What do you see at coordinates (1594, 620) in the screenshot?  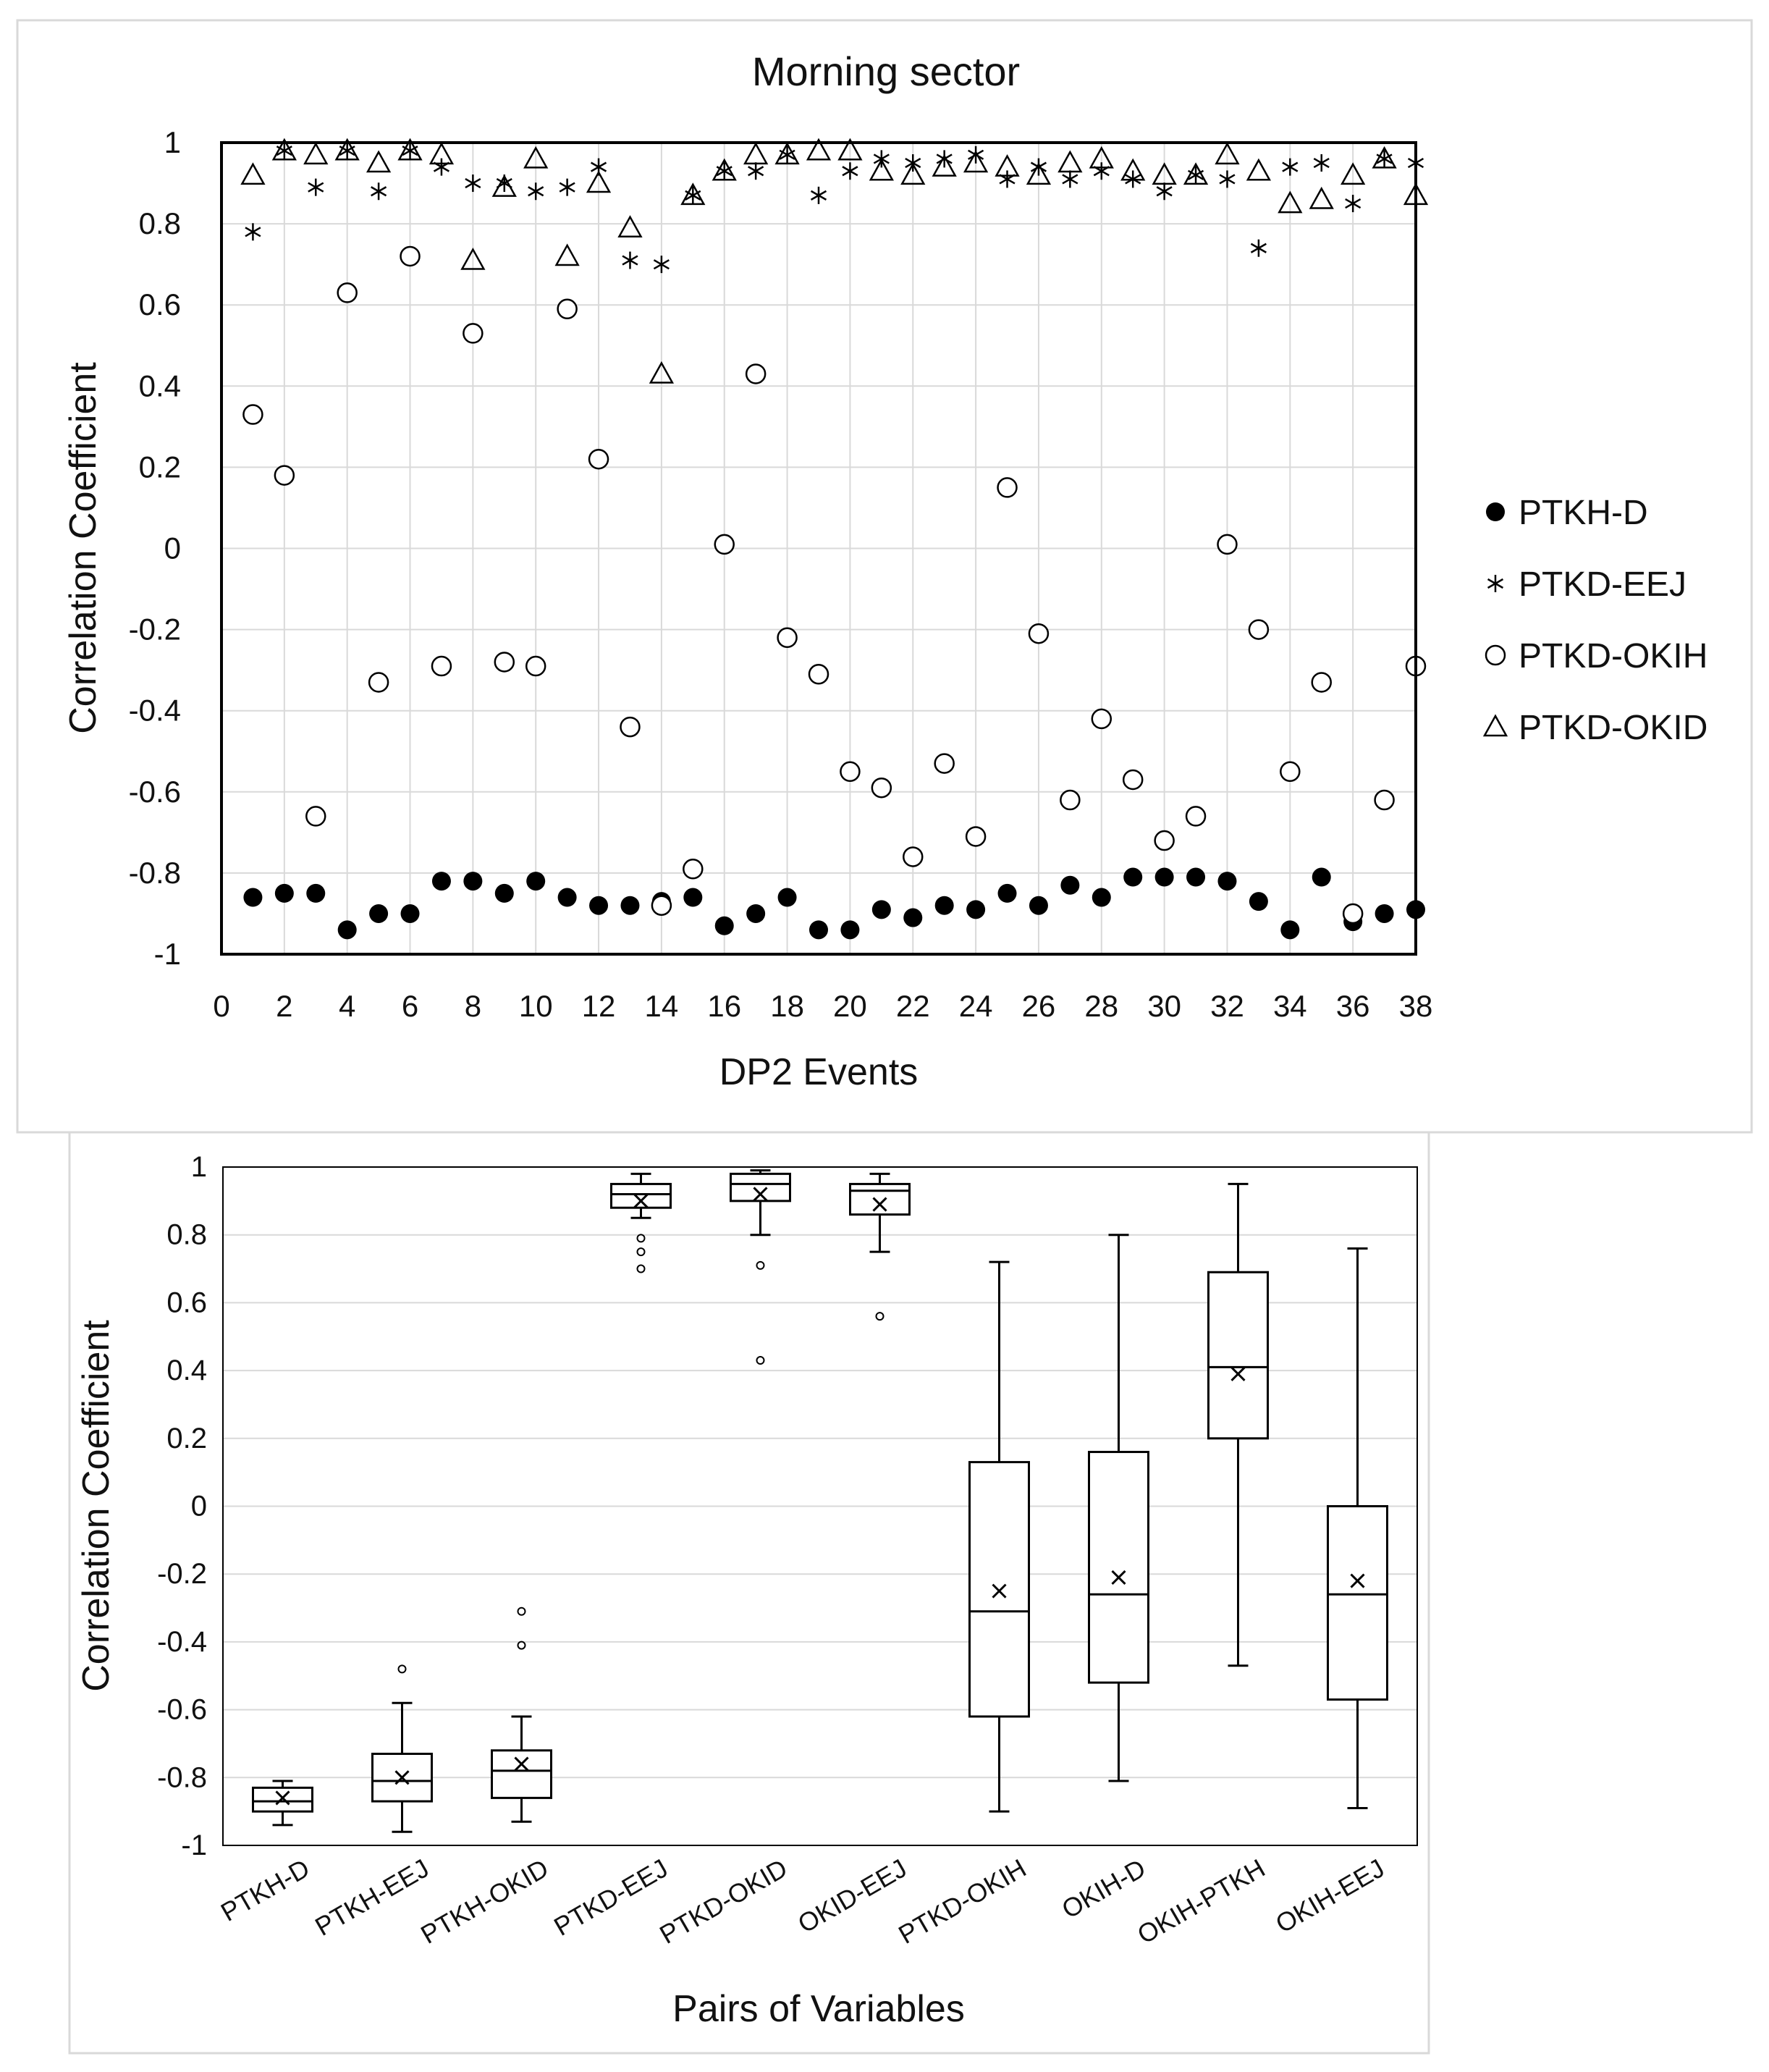 I see `legend: PTKH-D PTKD-EEJ PTKD-OKIH PTKD-OKID` at bounding box center [1594, 620].